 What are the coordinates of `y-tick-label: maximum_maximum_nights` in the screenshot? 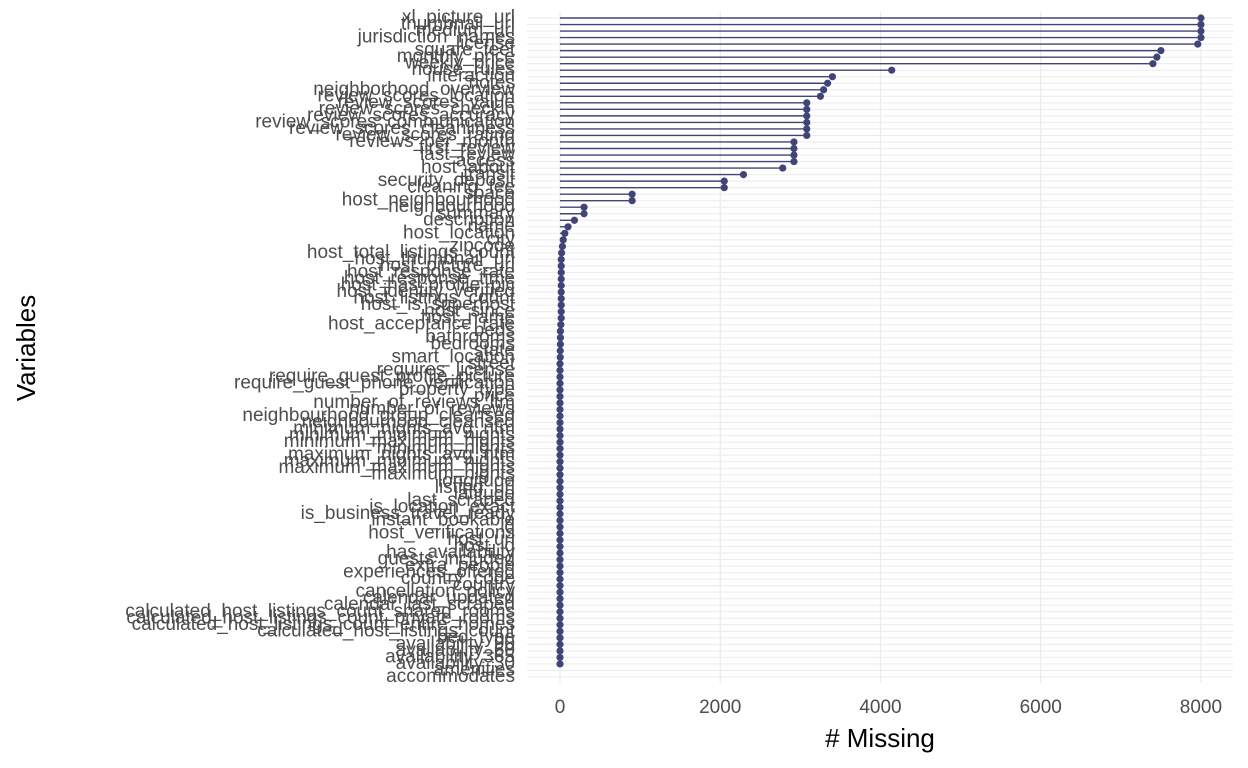 It's located at (396, 467).